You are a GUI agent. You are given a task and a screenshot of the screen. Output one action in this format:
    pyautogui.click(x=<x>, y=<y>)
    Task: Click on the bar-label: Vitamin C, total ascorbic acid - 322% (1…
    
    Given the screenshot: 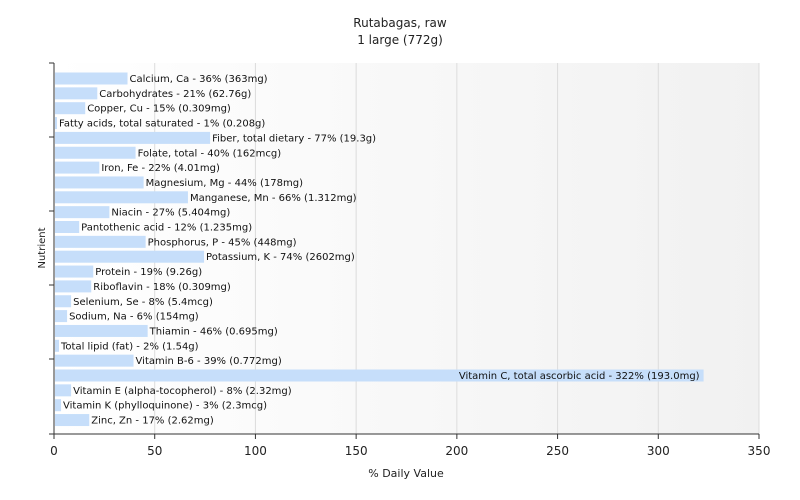 What is the action you would take?
    pyautogui.click(x=579, y=376)
    